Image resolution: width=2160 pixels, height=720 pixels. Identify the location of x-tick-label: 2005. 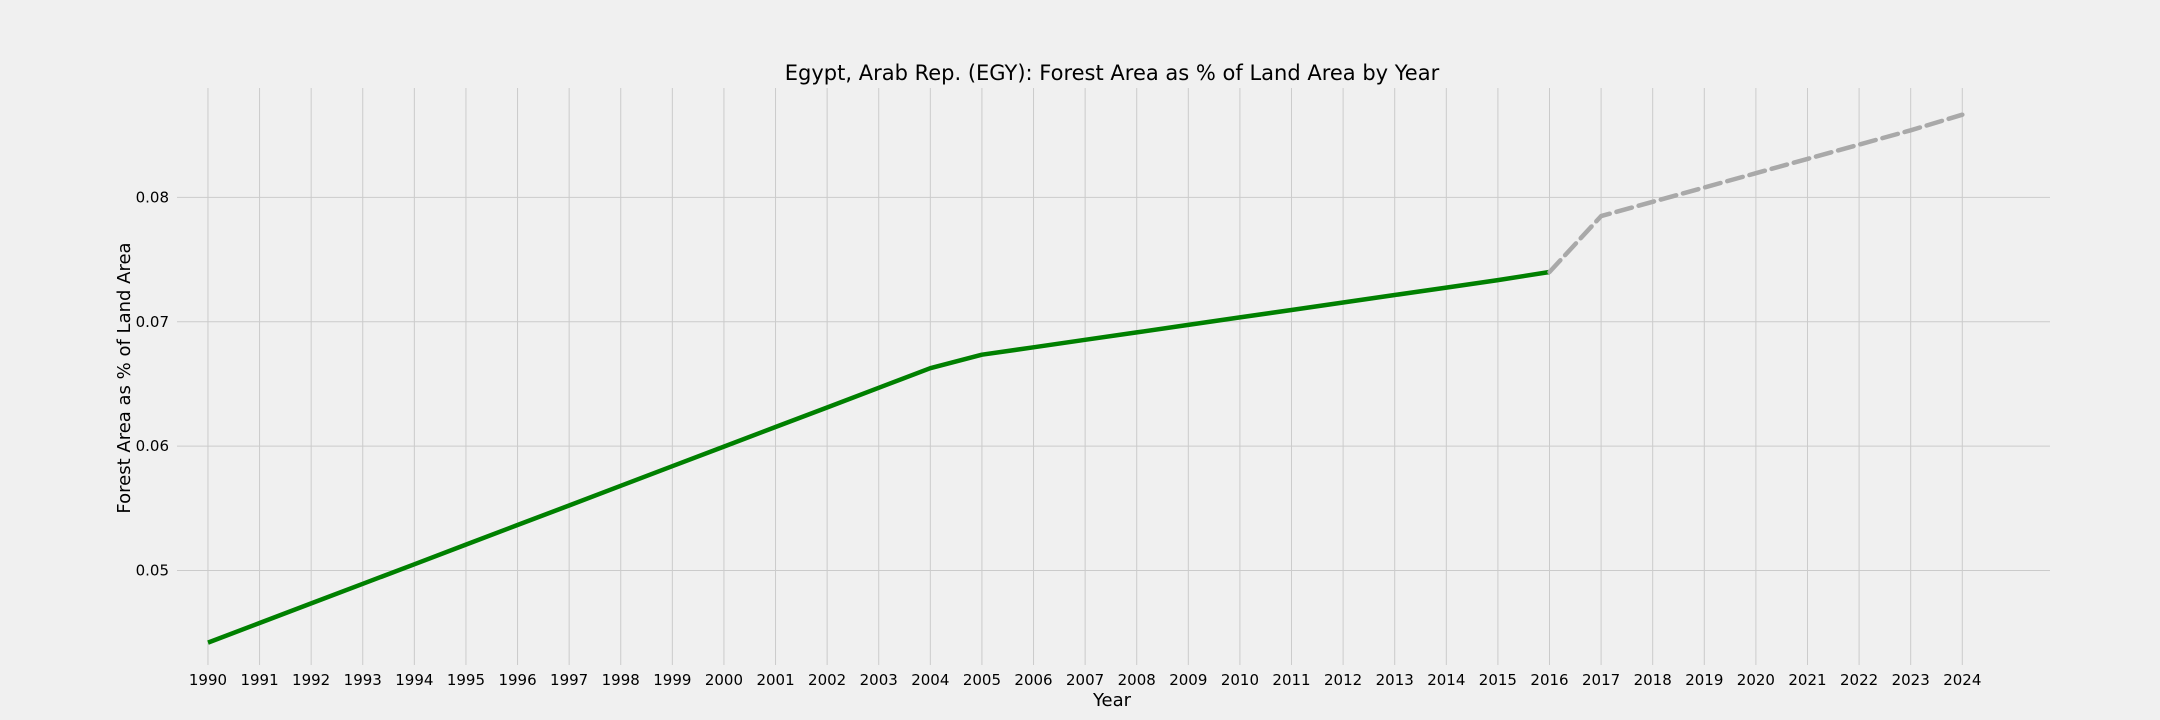
(982, 680).